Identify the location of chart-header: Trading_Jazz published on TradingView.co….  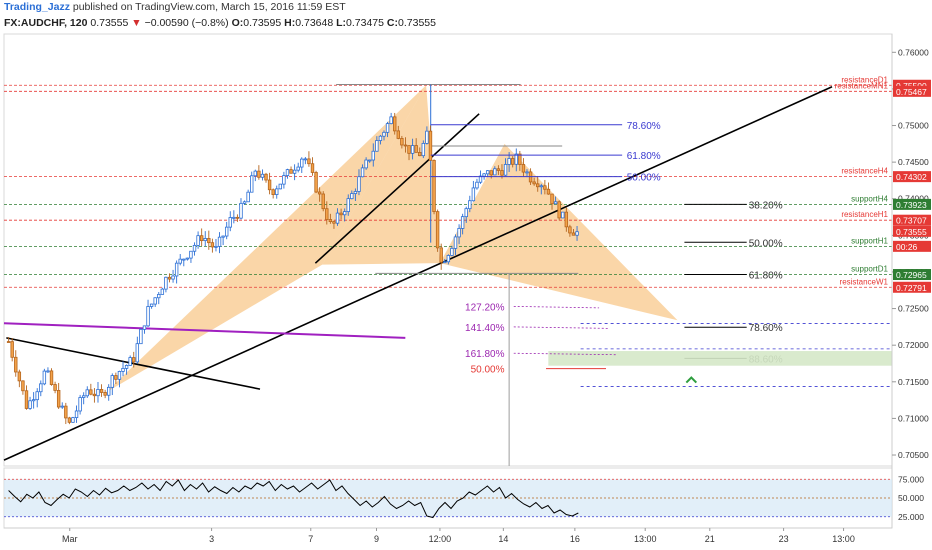
(466, 17).